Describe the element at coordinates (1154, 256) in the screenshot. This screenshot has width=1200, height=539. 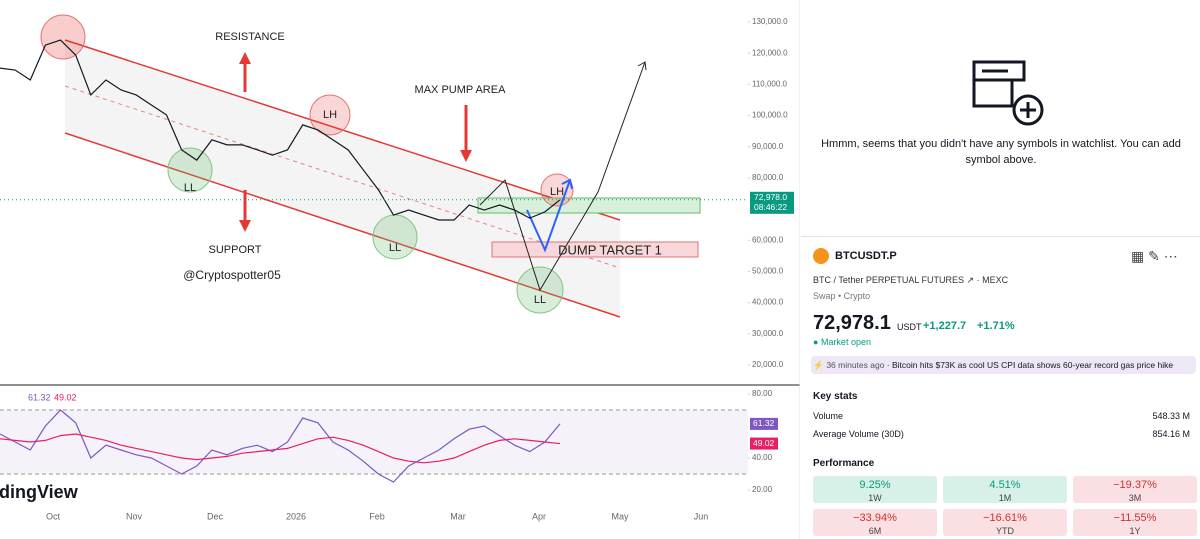
I see `toolbar-icons: ▦ ✎ ⋯` at that location.